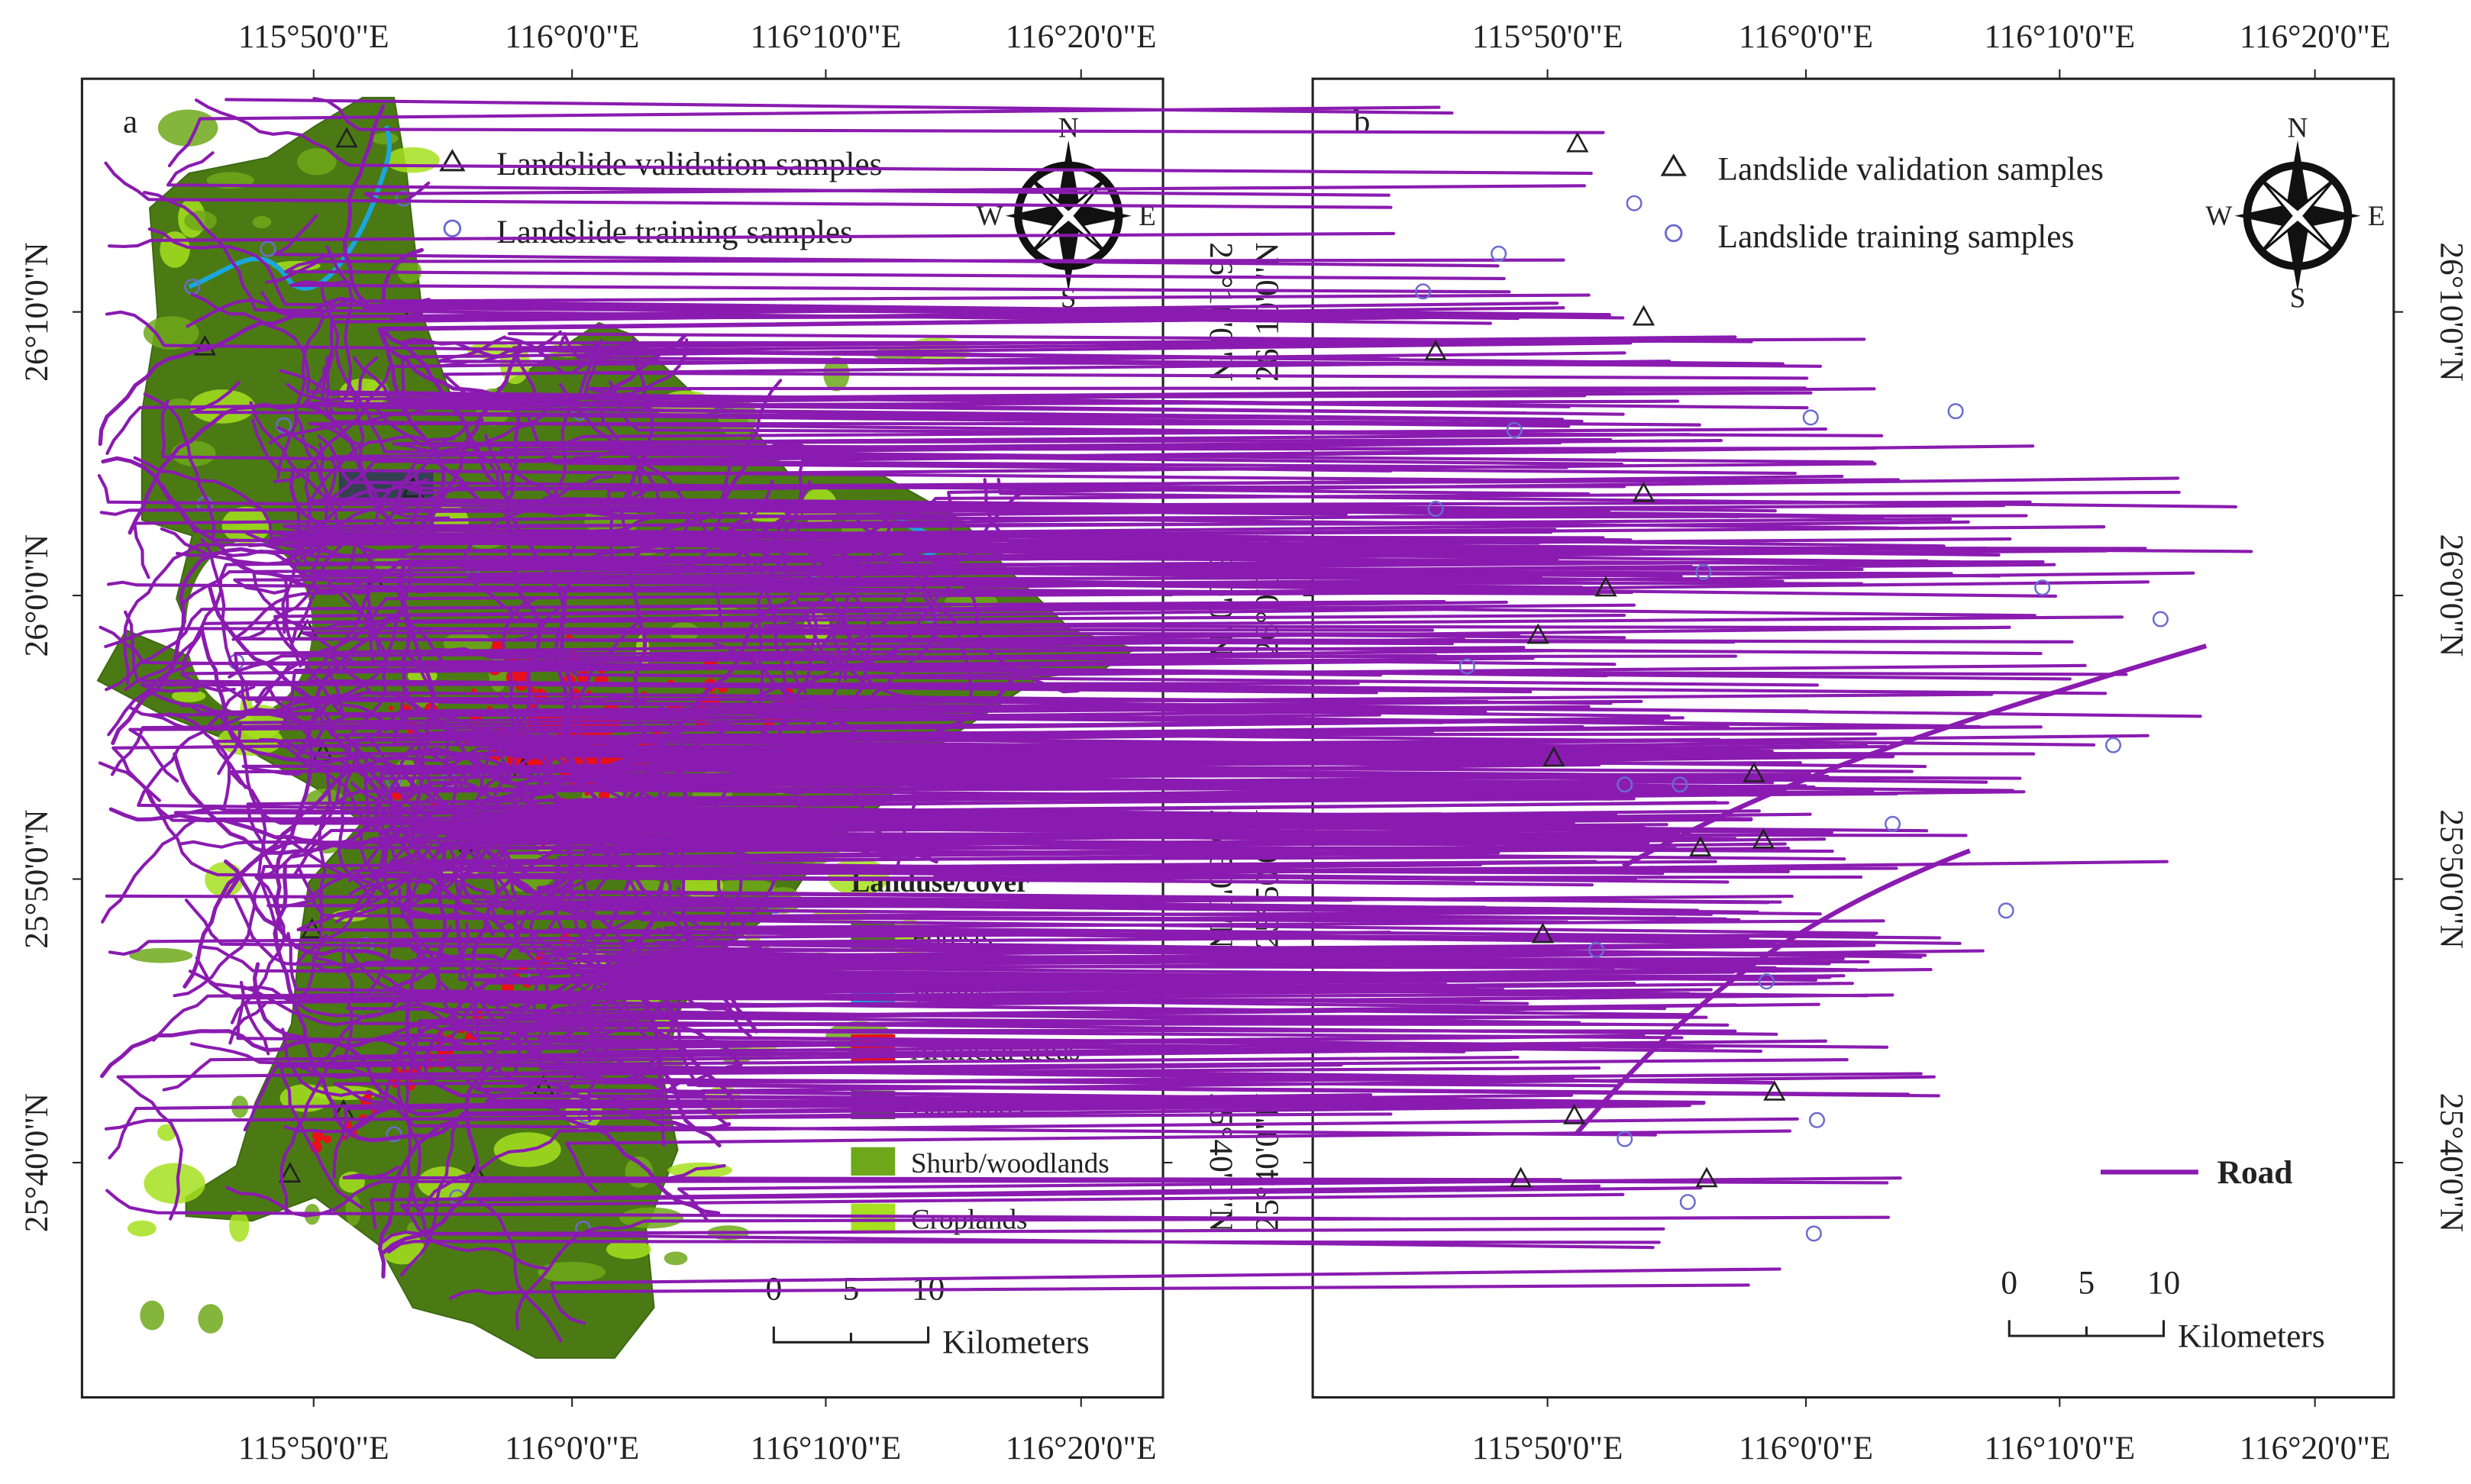 The height and width of the screenshot is (1484, 2471). What do you see at coordinates (2009, 1282) in the screenshot?
I see `scale-label: 0` at bounding box center [2009, 1282].